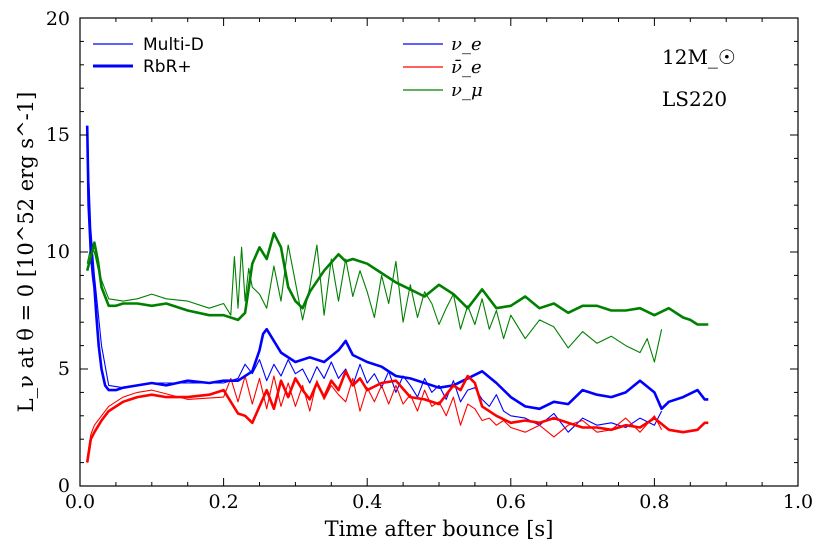  I want to click on x-tick-label: 0.8, so click(654, 502).